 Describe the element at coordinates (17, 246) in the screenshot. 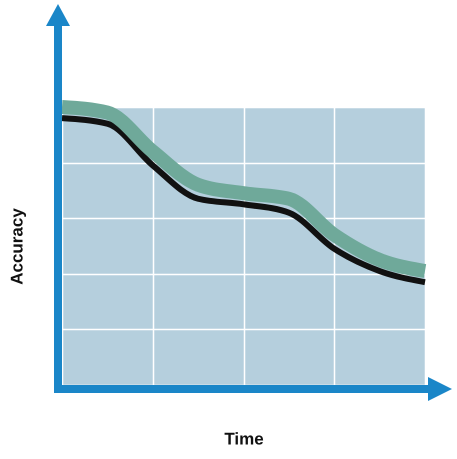

I see `y-axis-title: Accuracy` at that location.